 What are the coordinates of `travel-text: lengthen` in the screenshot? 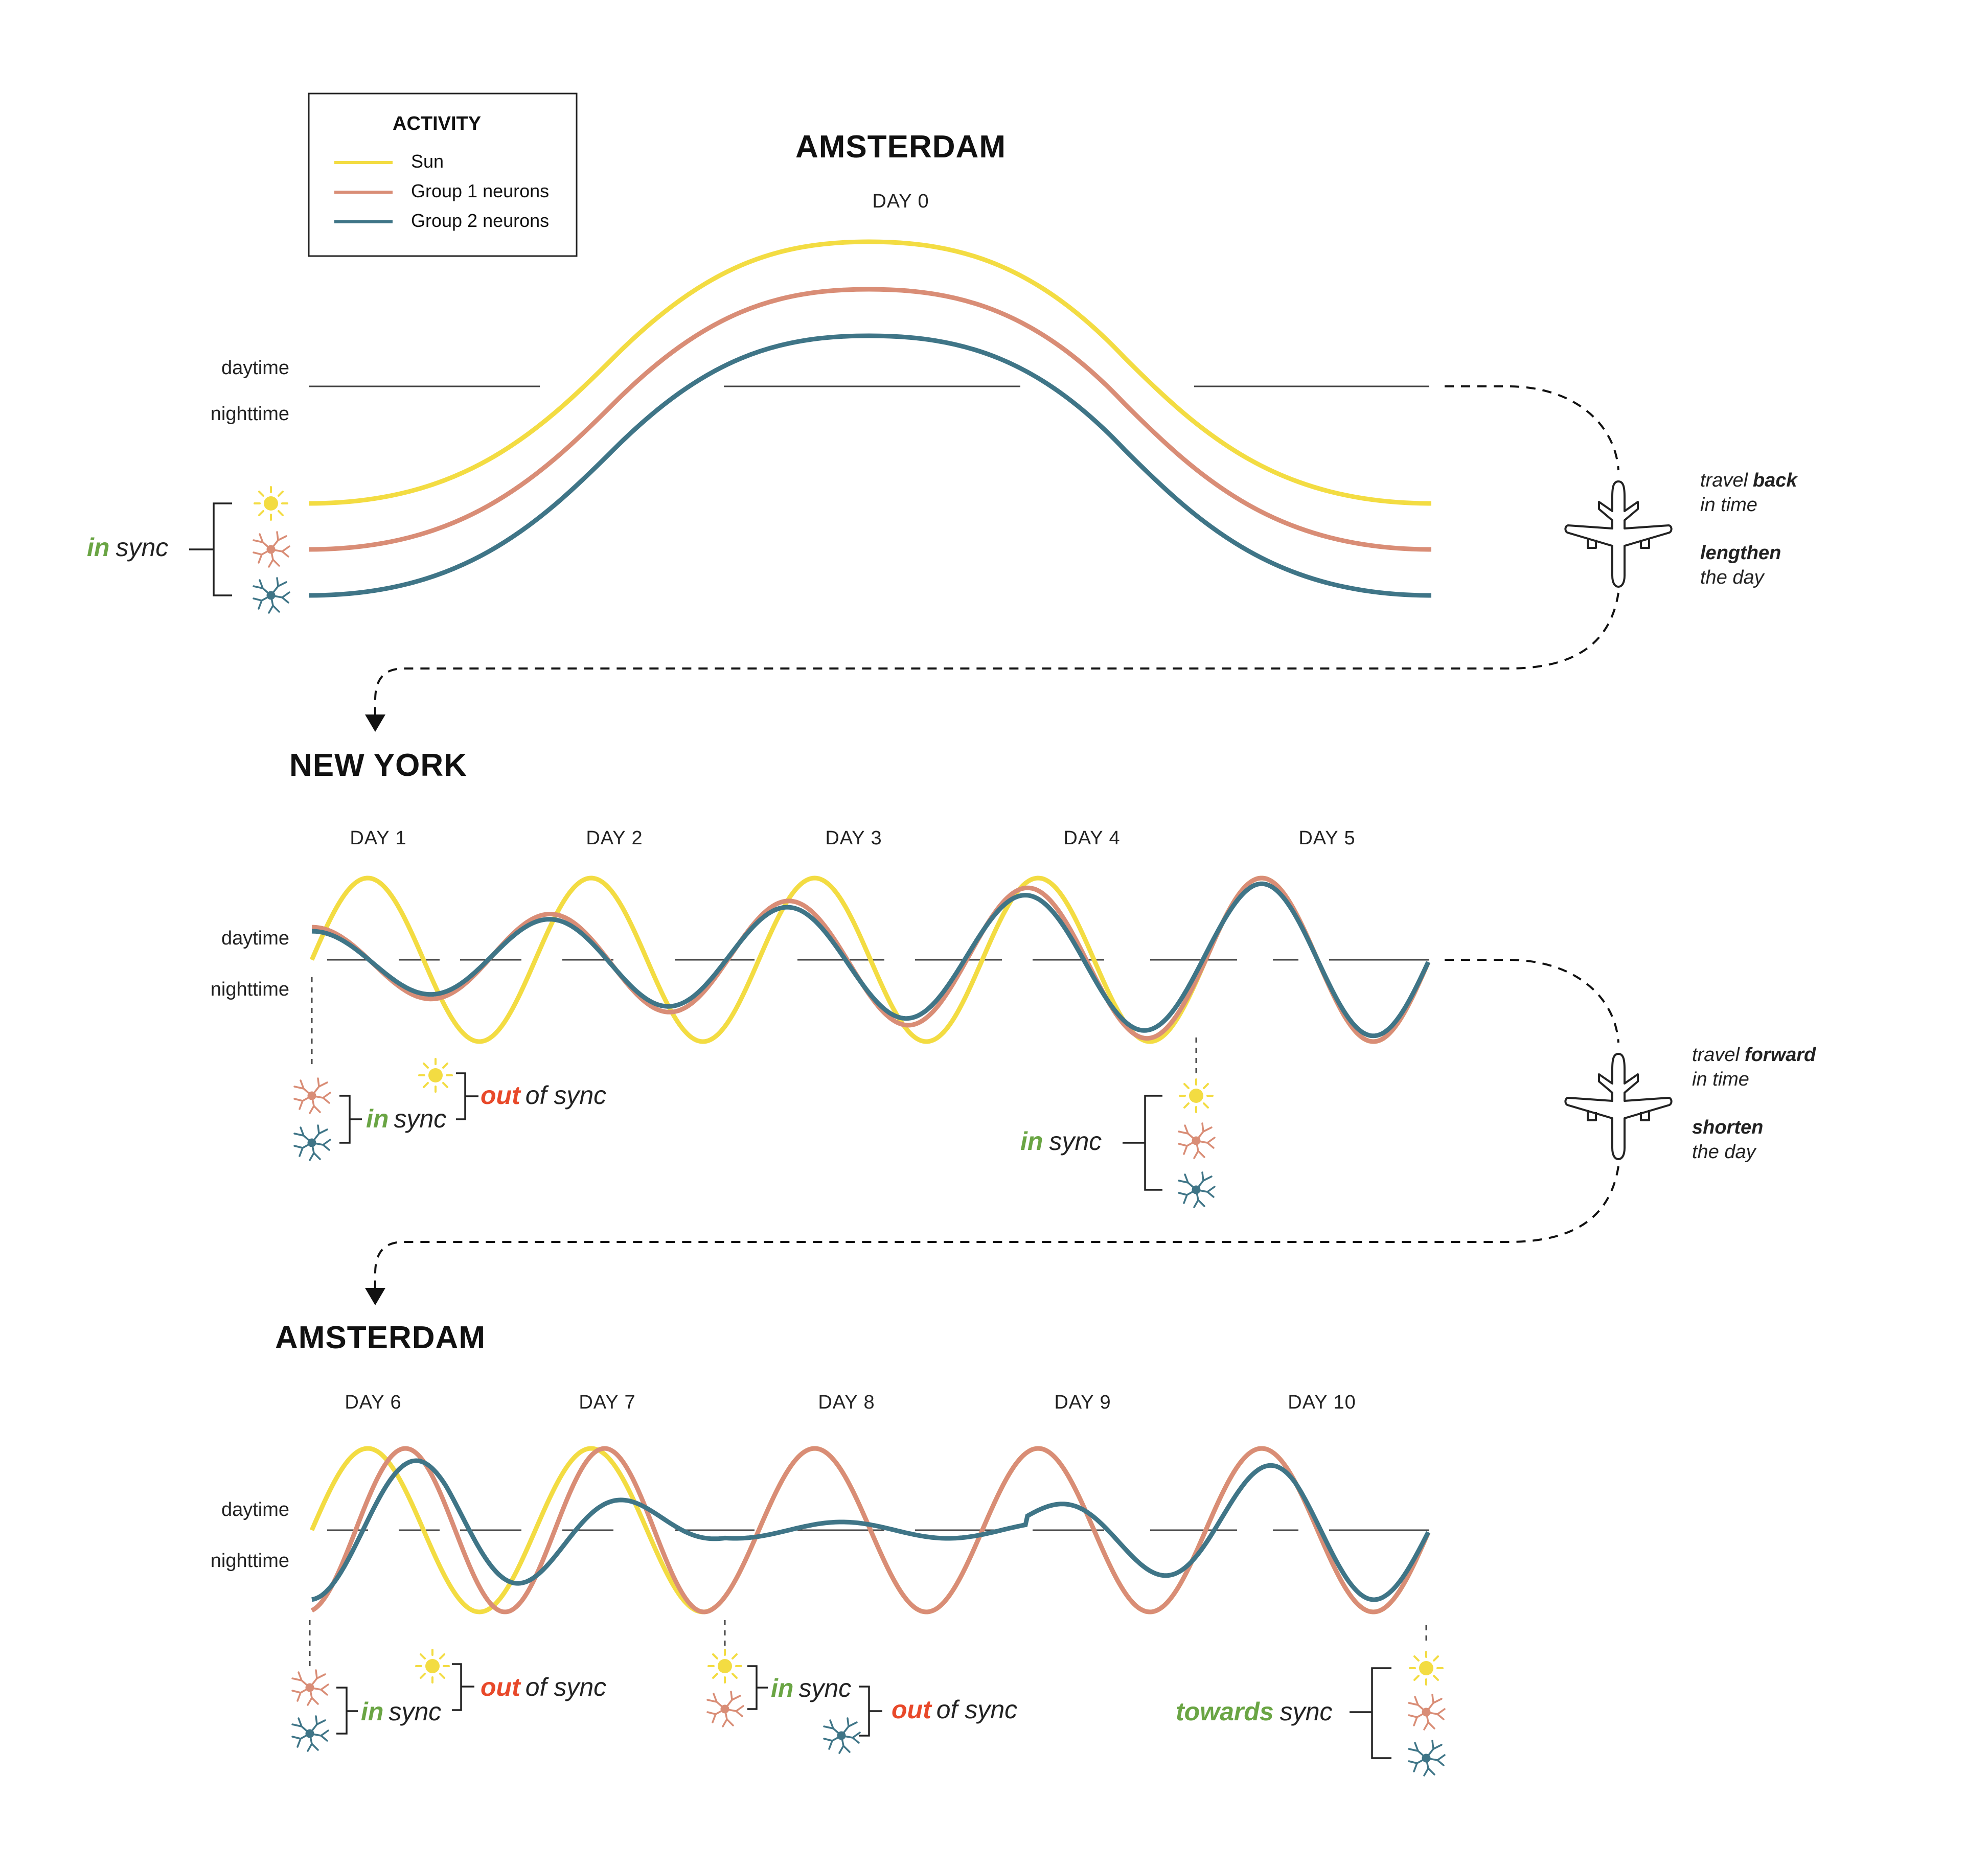 It's located at (1741, 553).